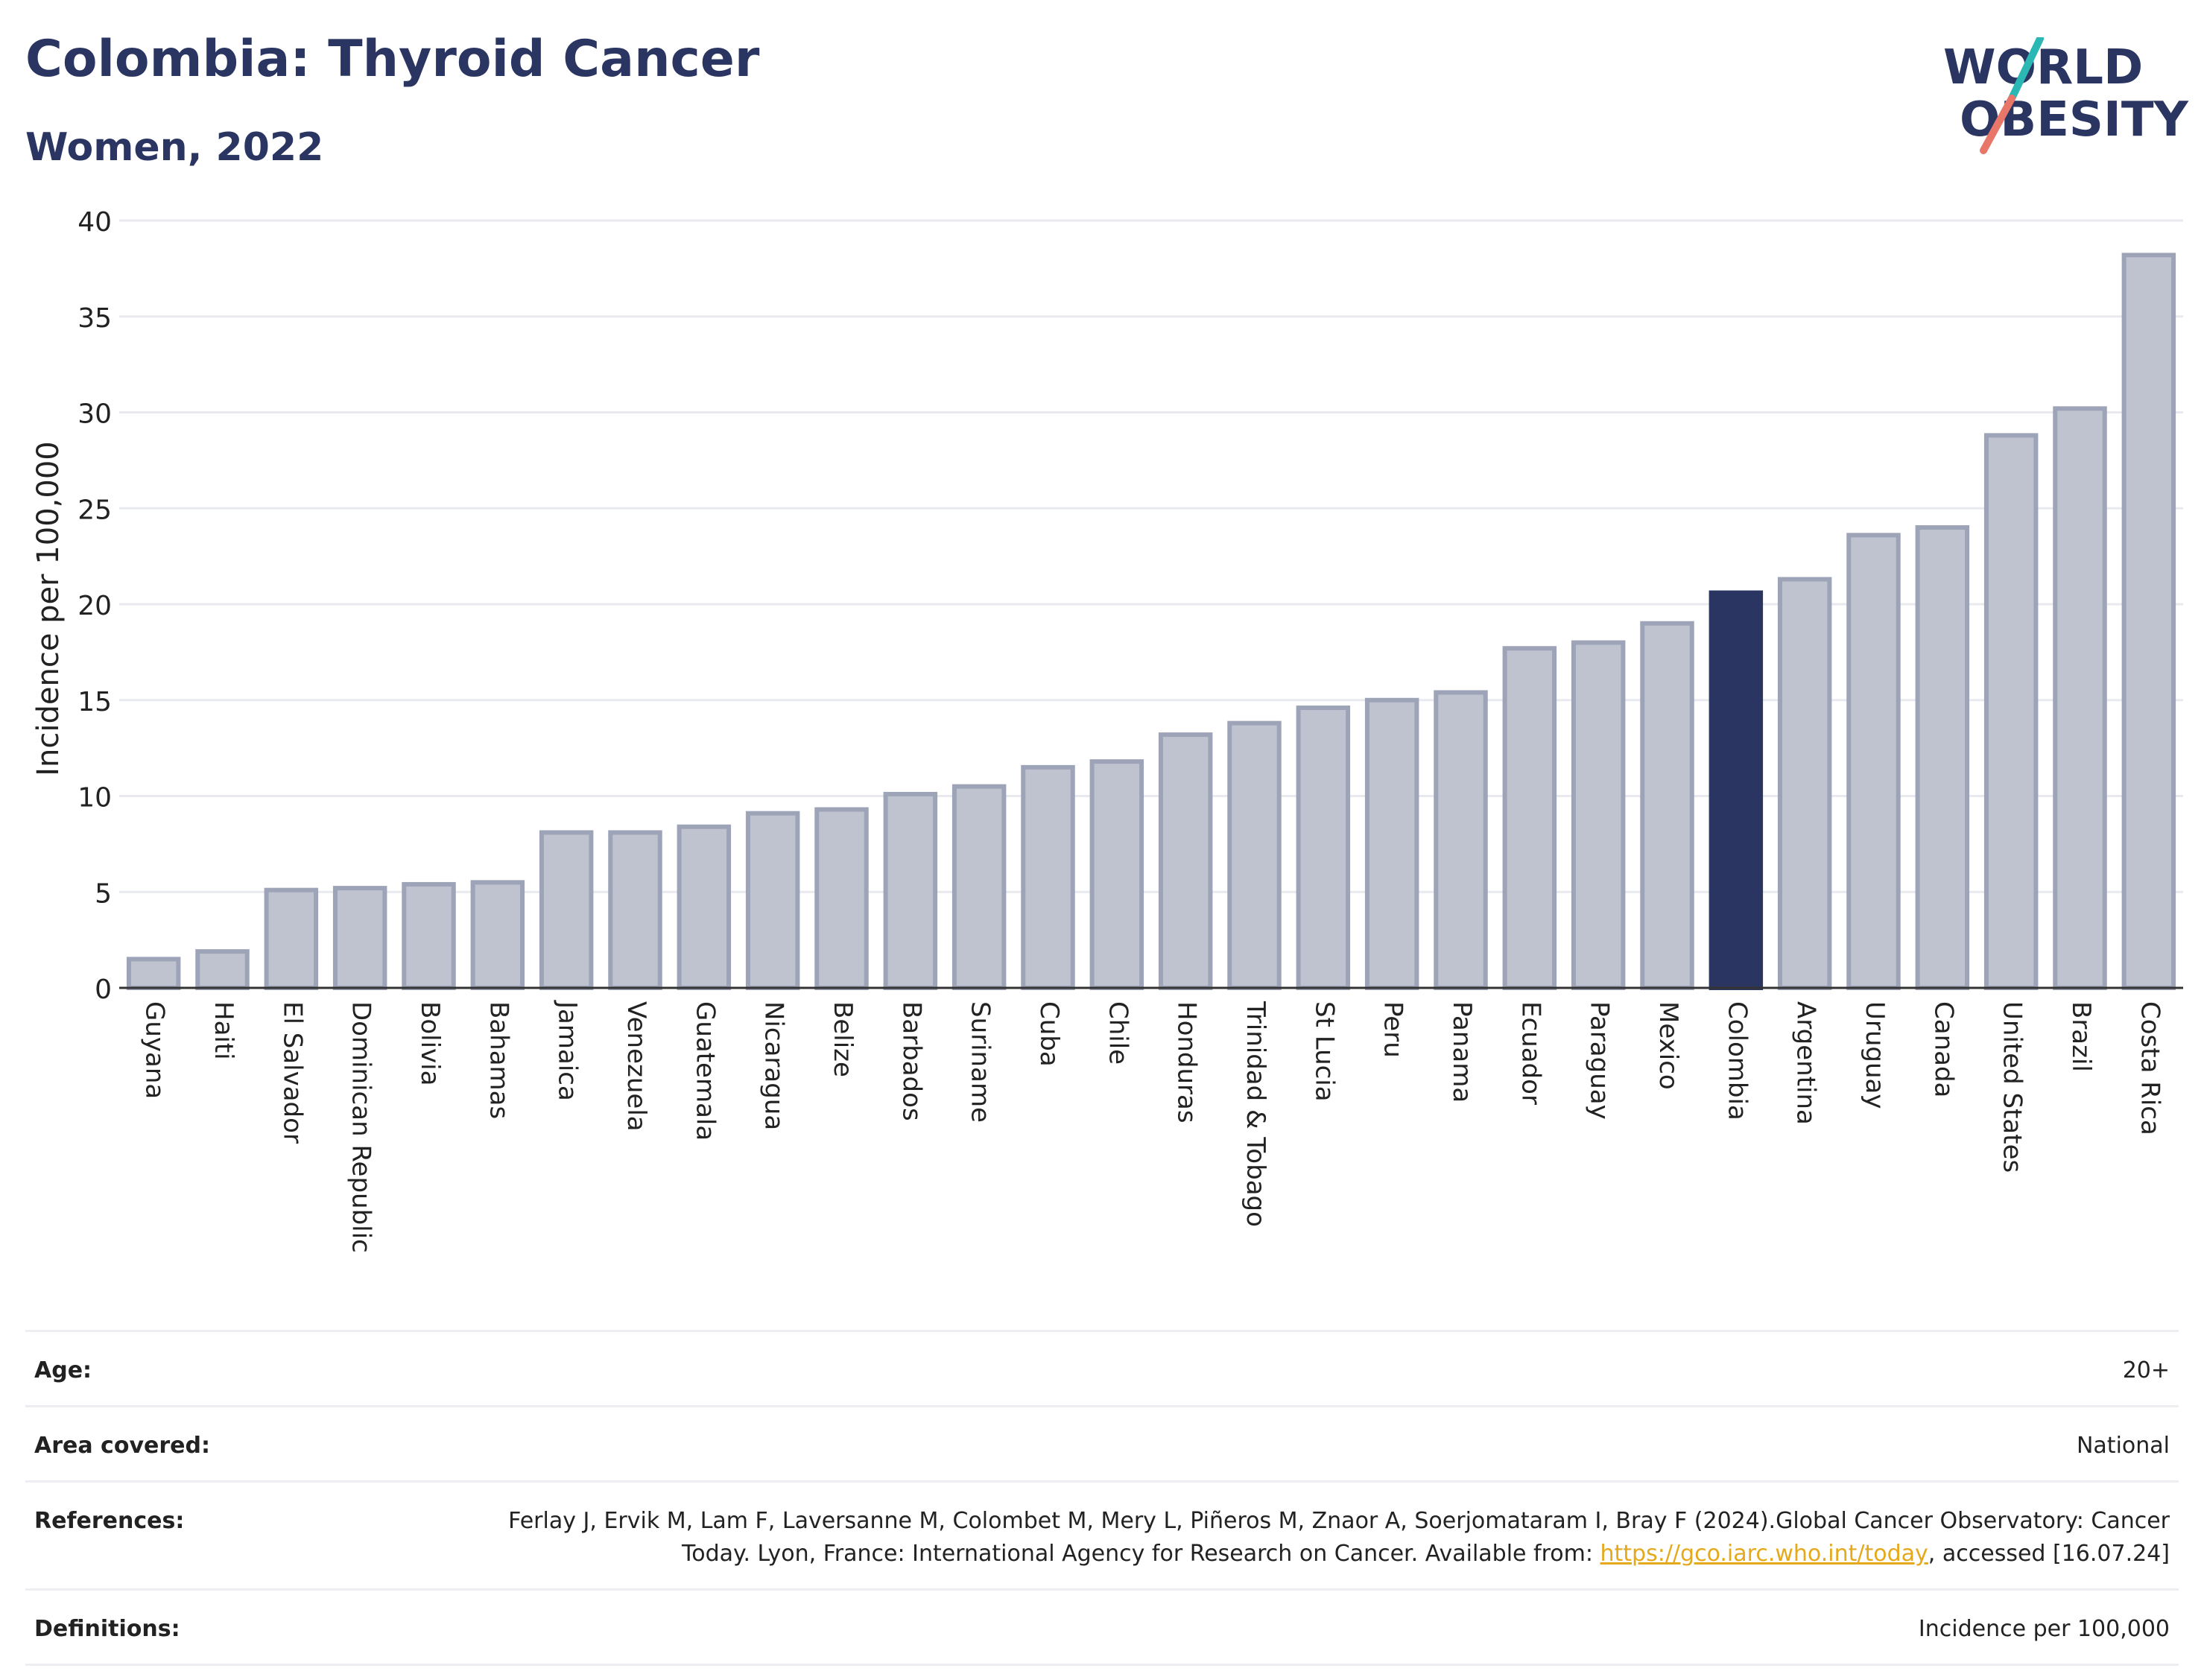 This screenshot has width=2204, height=1680. Describe the element at coordinates (1324, 1051) in the screenshot. I see `x-tick-label: St Lucia` at that location.